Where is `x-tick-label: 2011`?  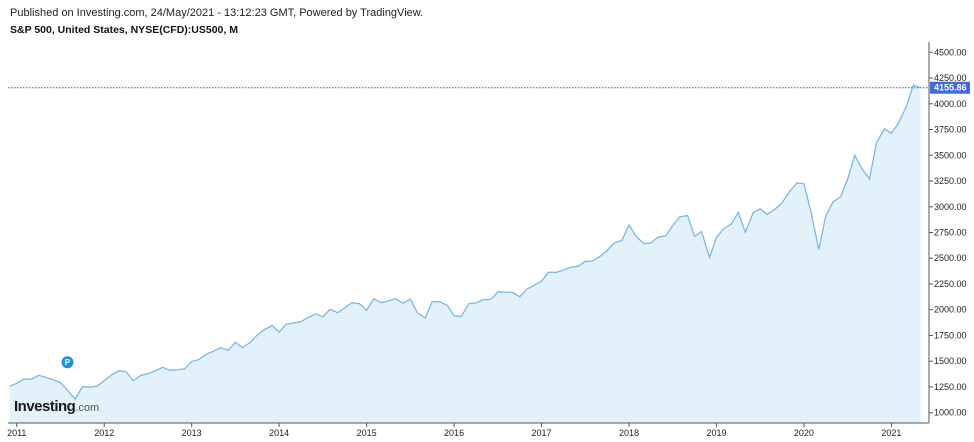
x-tick-label: 2011 is located at coordinates (16, 433).